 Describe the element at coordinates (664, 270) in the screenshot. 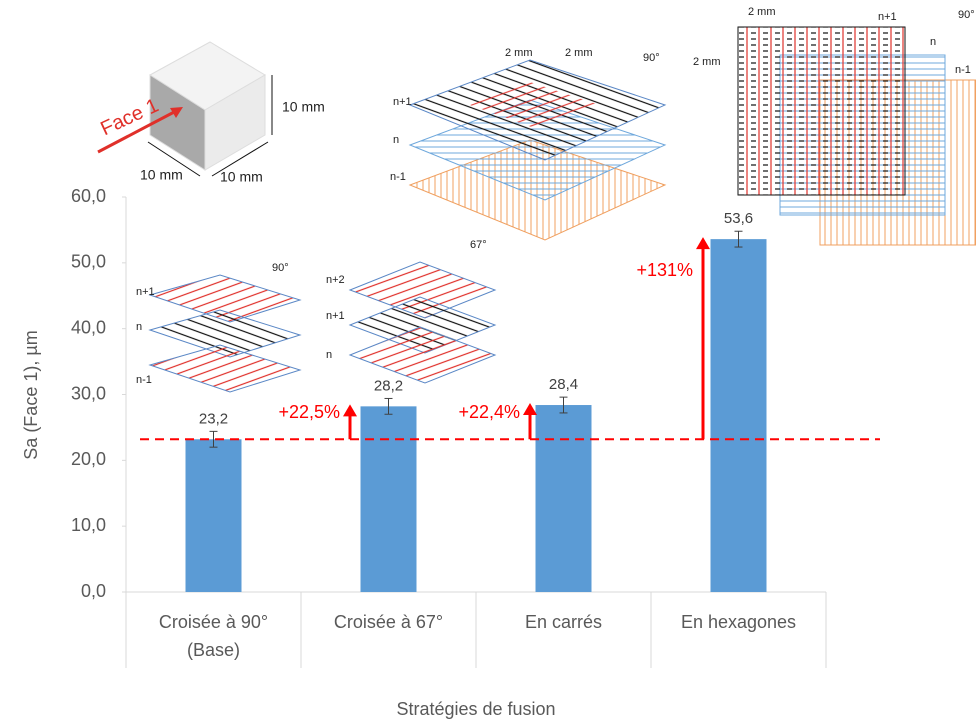

I see `annotation: +131%` at that location.